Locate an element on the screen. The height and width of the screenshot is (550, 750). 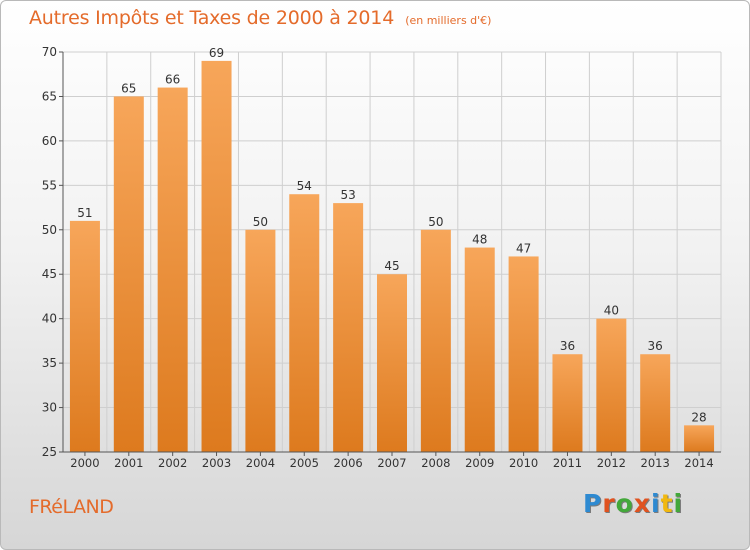
logo-letter: o is located at coordinates (624, 503).